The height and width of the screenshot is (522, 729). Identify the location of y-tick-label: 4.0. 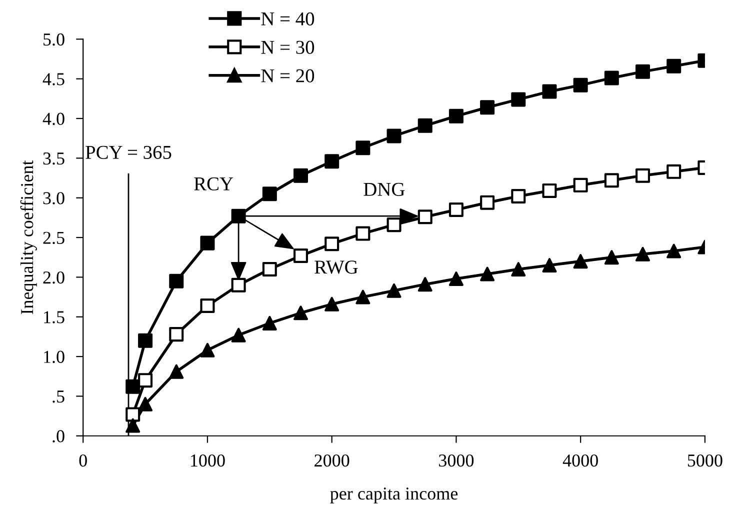
(53, 119).